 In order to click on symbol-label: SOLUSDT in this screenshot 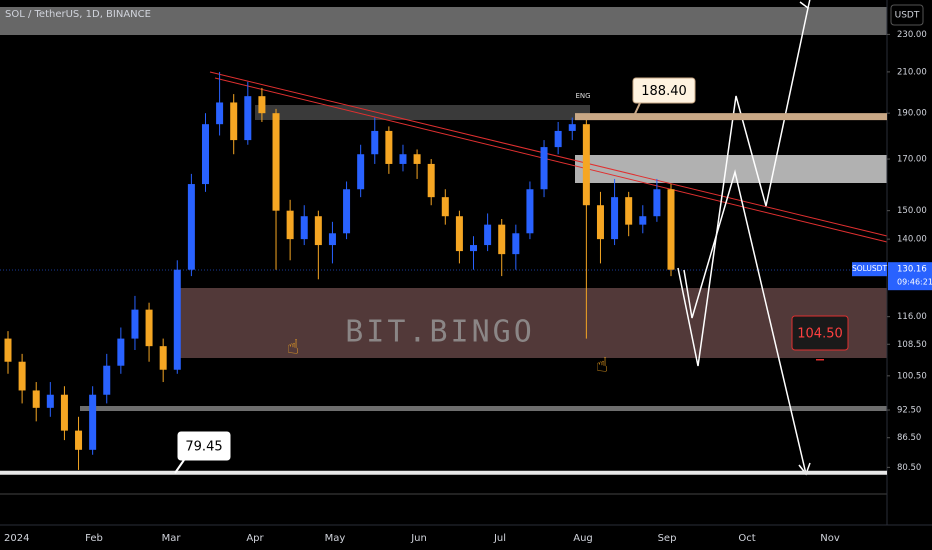, I will do `click(869, 268)`.